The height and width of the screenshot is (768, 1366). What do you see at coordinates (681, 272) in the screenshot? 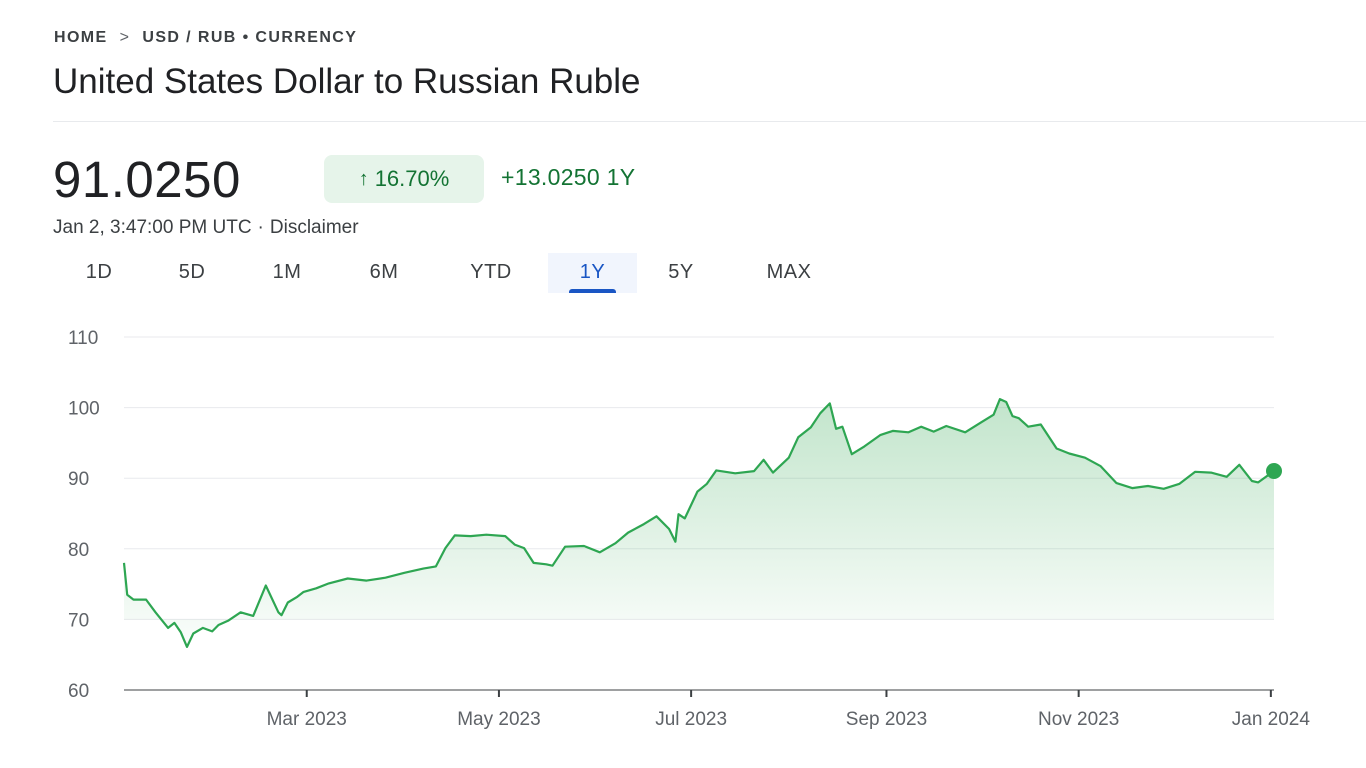
I see `tab-5y: 5Y` at bounding box center [681, 272].